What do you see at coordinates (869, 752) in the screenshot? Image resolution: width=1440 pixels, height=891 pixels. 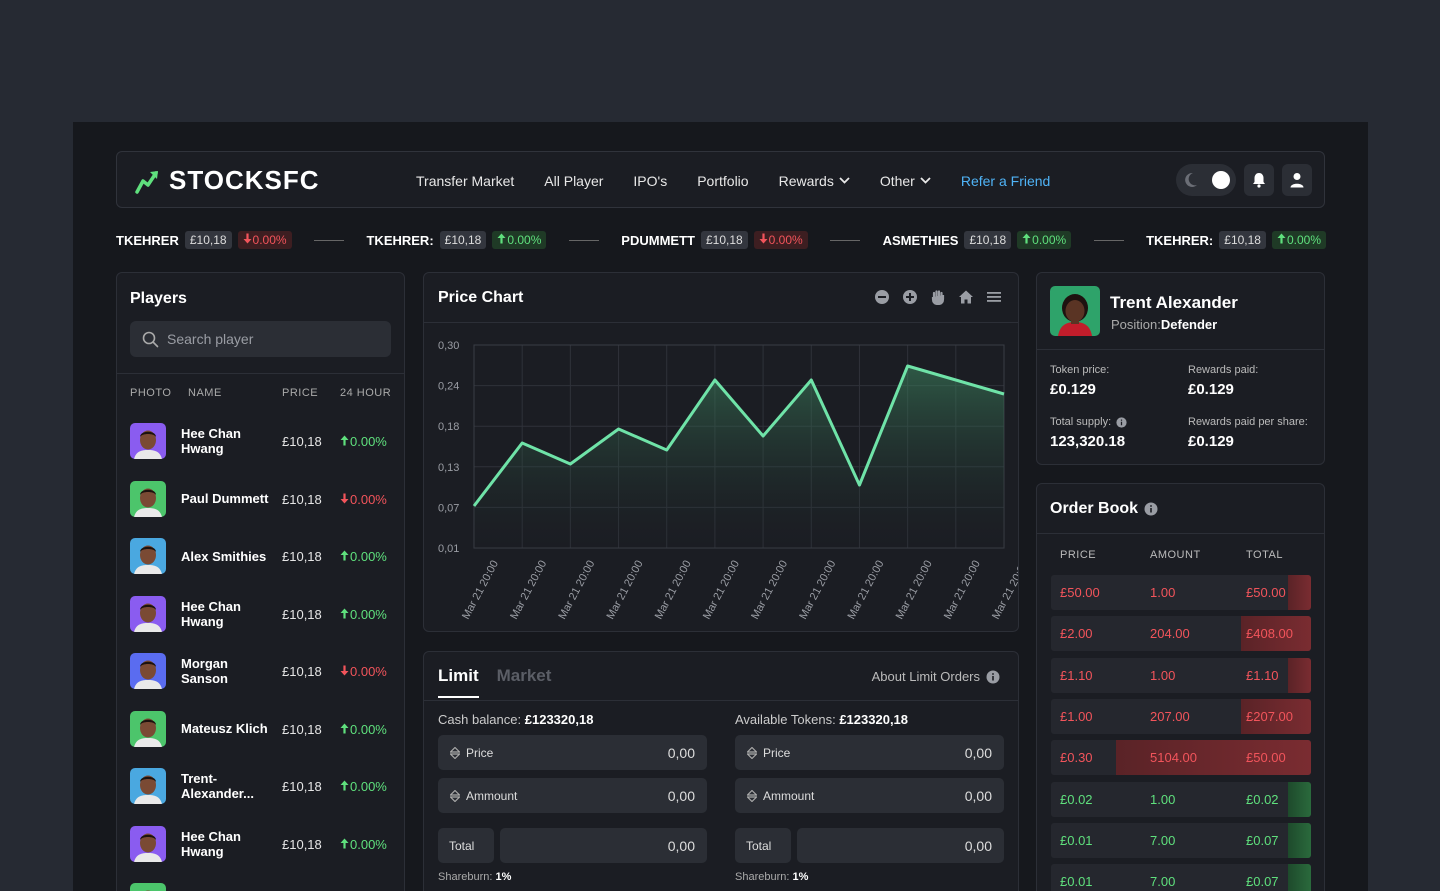 I see `sell-price-field: Price 0,00` at bounding box center [869, 752].